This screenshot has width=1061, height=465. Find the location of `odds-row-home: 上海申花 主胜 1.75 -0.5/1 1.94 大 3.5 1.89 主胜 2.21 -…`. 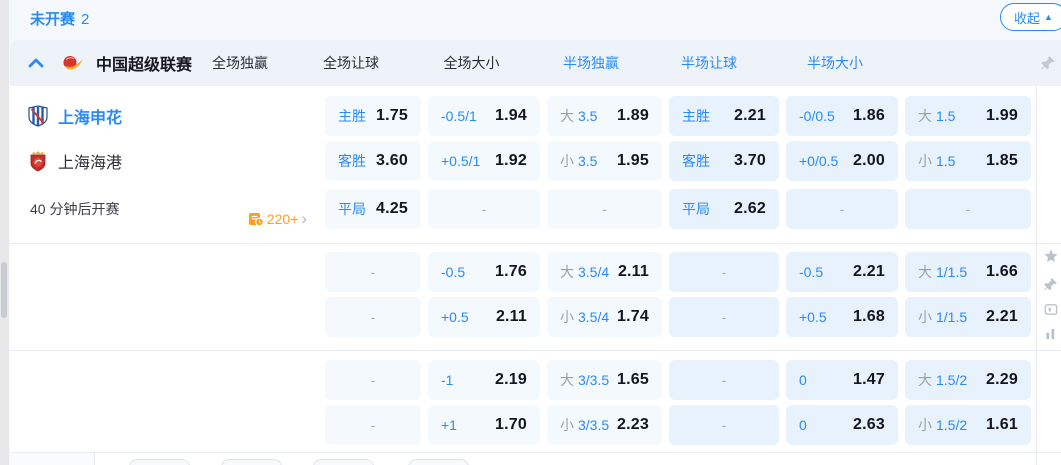

odds-row-home: 上海申花 主胜 1.75 -0.5/1 1.94 大 3.5 1.89 主胜 2.21 -… is located at coordinates (535, 116).